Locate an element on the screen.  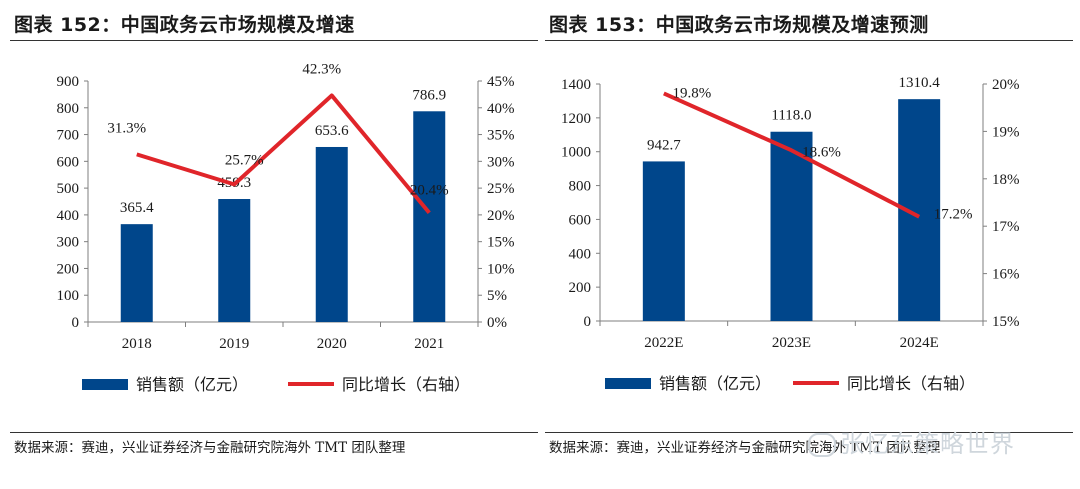
right-y-tick-label: 19% is located at coordinates (1006, 132).